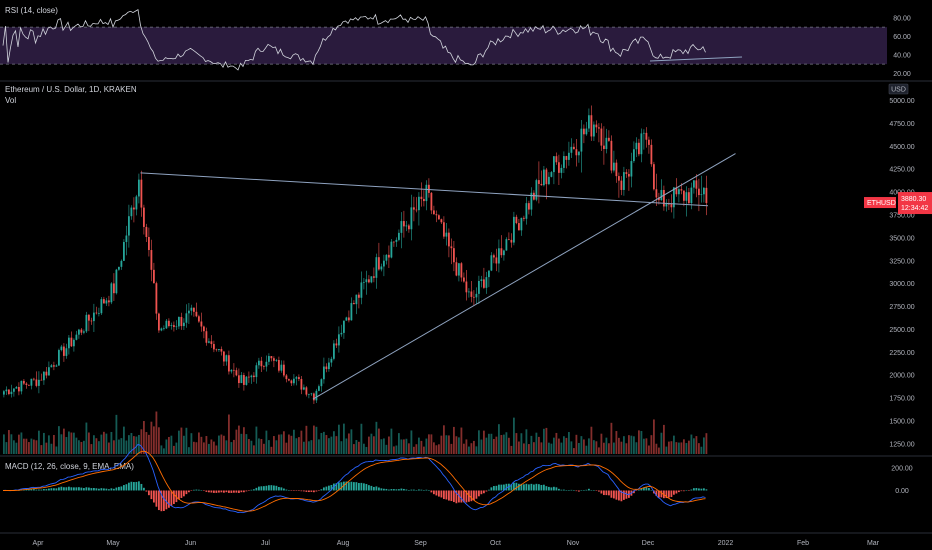  I want to click on axis-tick-label: 60.00, so click(902, 37).